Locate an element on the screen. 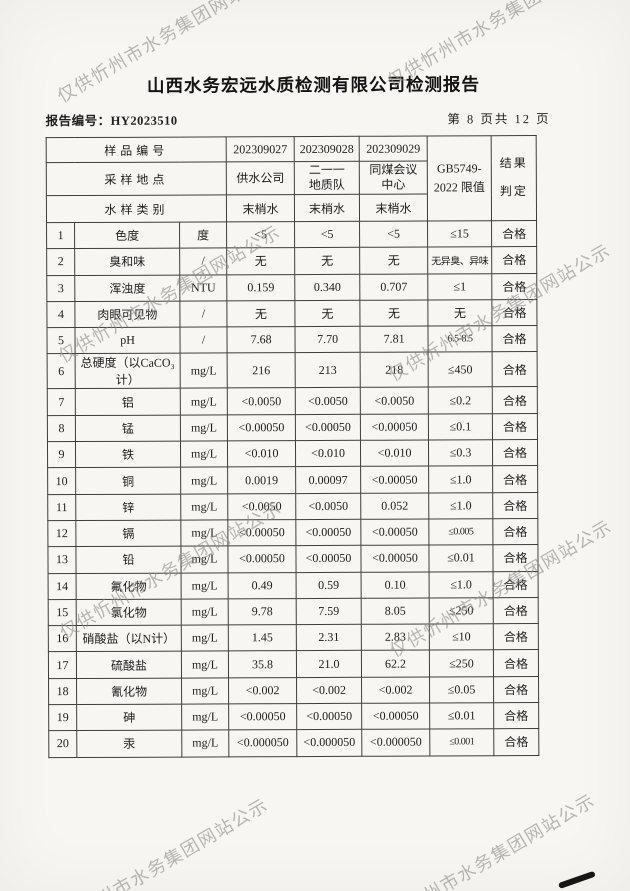  param-name-cell: 铅 is located at coordinates (128, 560).